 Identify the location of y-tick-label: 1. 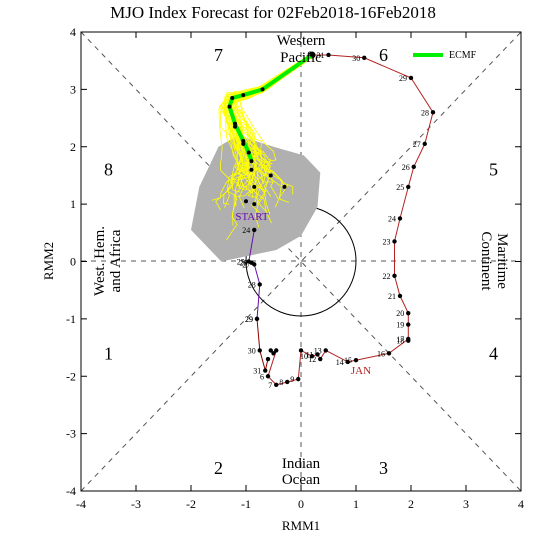
(73, 204).